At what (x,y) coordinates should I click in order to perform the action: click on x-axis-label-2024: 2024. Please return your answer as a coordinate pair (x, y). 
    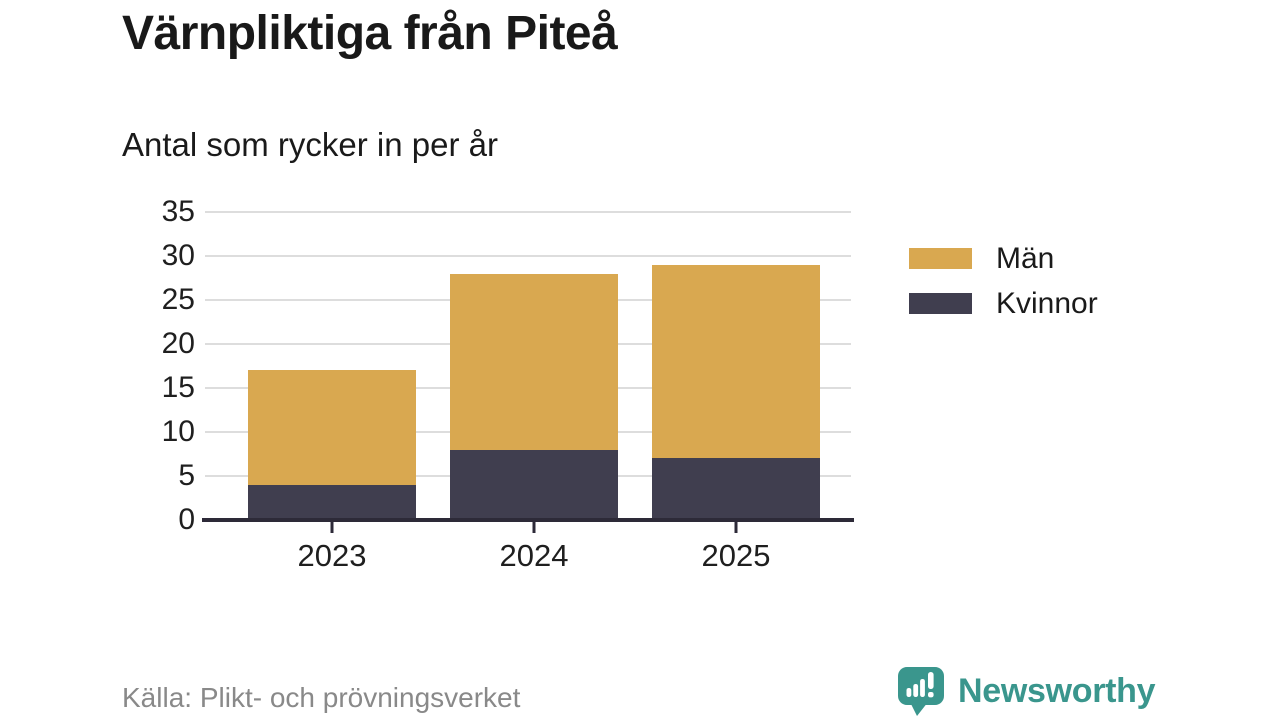
    Looking at the image, I should click on (534, 555).